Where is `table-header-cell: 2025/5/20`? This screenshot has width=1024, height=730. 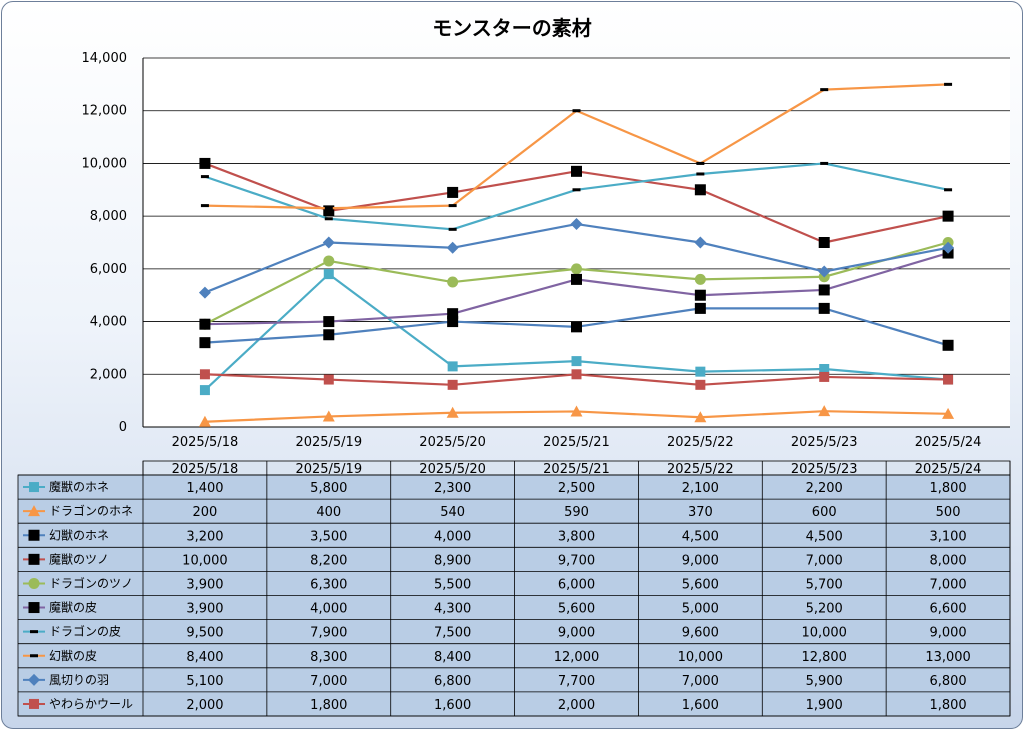
table-header-cell: 2025/5/20 is located at coordinates (452, 469).